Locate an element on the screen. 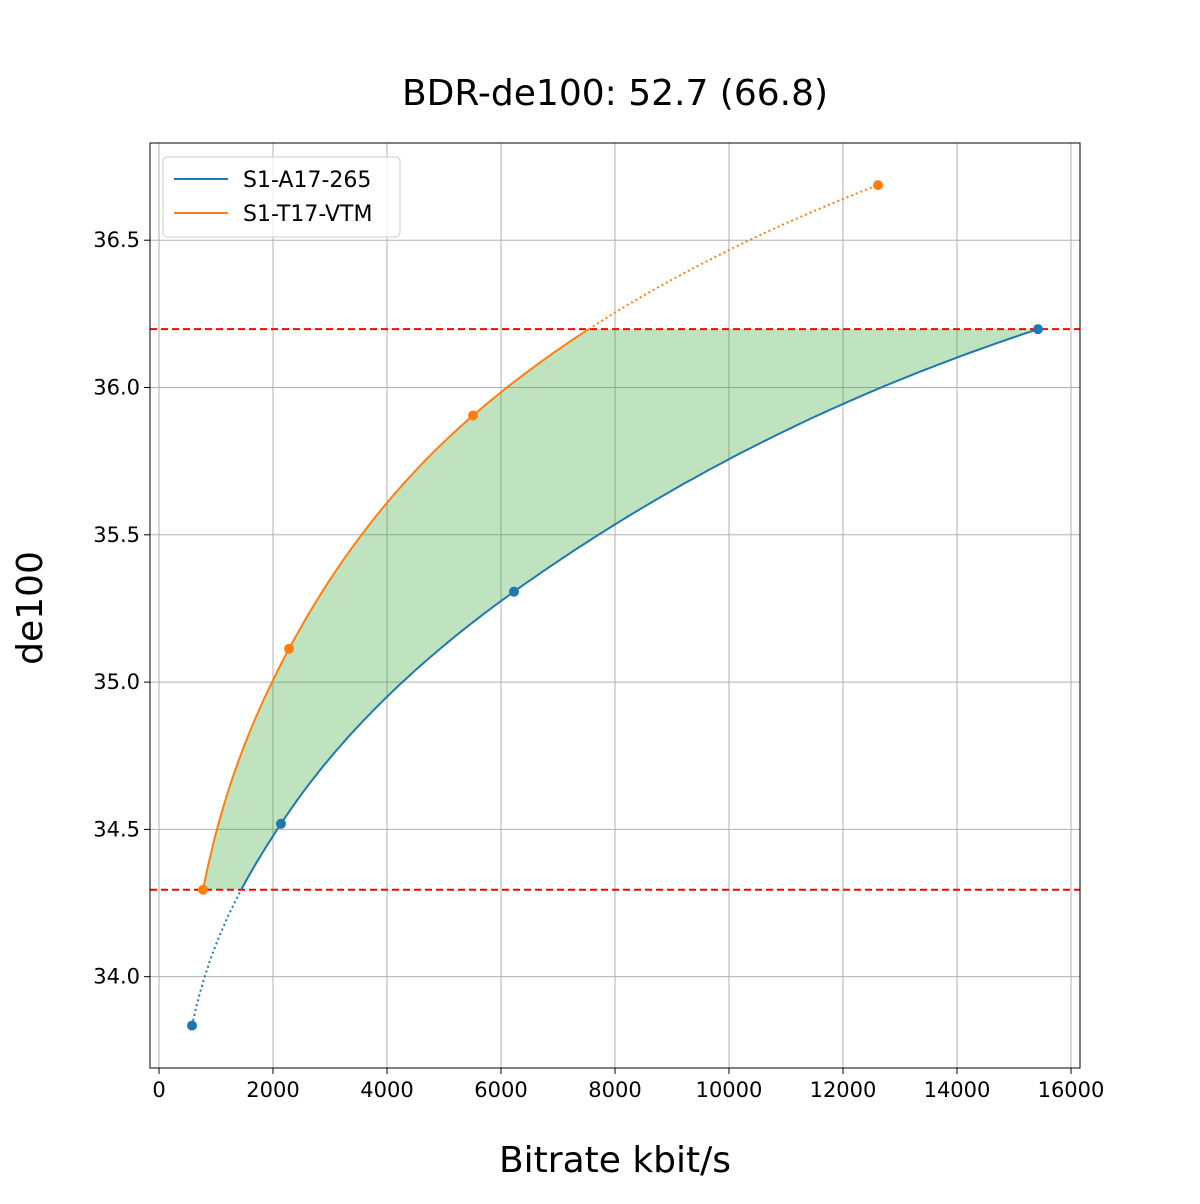 The image size is (1200, 1204). x-tick-label: 4000 is located at coordinates (386, 1090).